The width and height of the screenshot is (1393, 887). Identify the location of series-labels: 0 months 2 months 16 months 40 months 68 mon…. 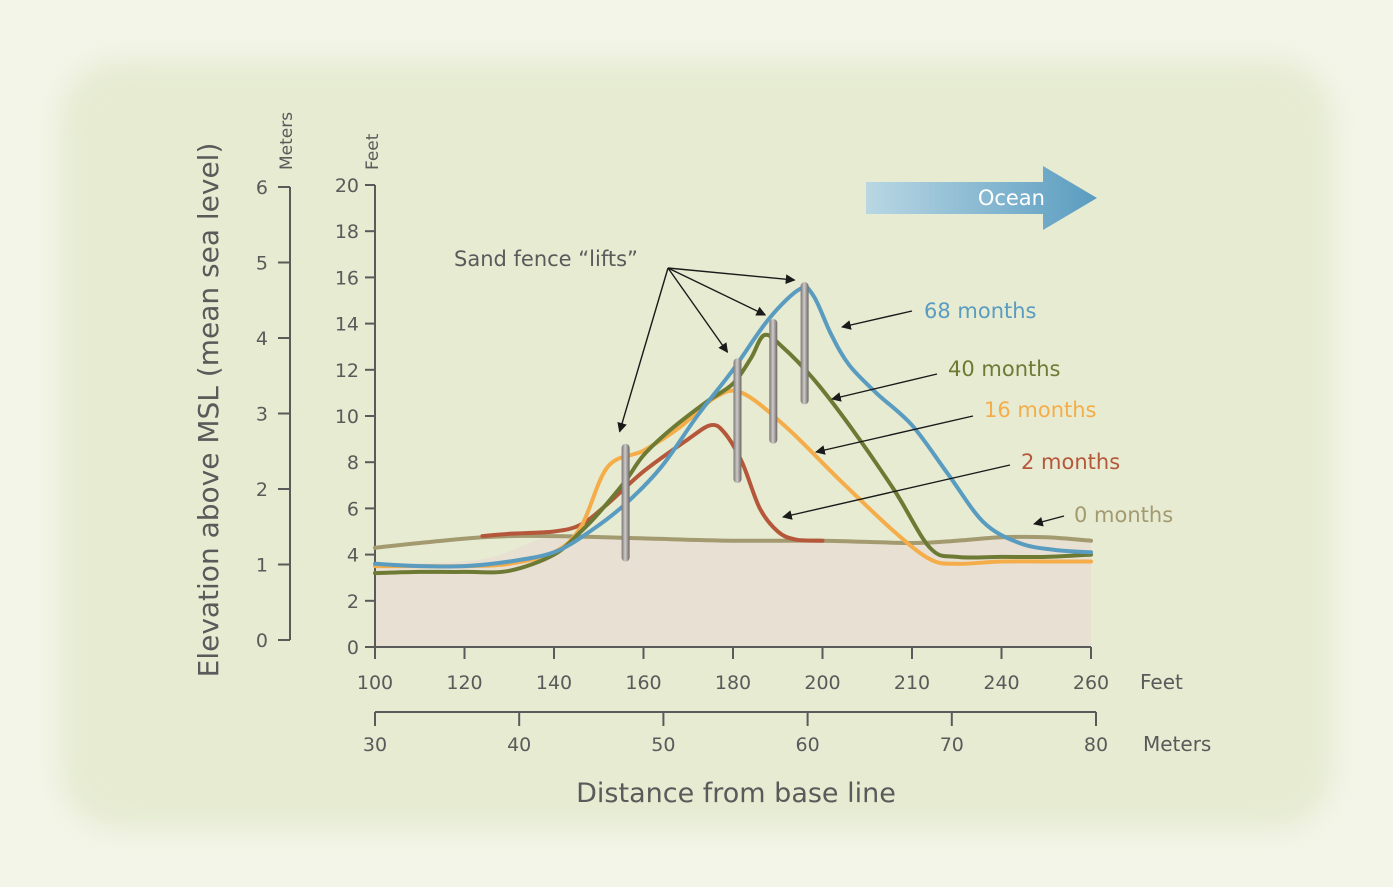
(977, 413).